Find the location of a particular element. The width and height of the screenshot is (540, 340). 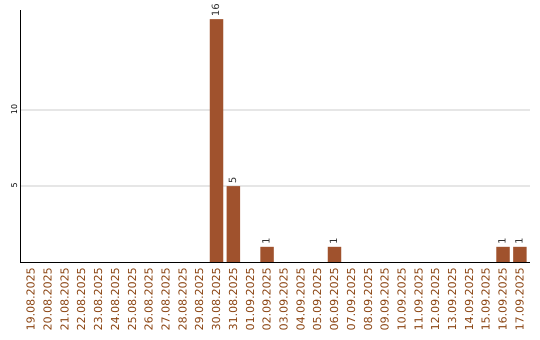

x-tick-label: 07.09.2025 is located at coordinates (351, 298).